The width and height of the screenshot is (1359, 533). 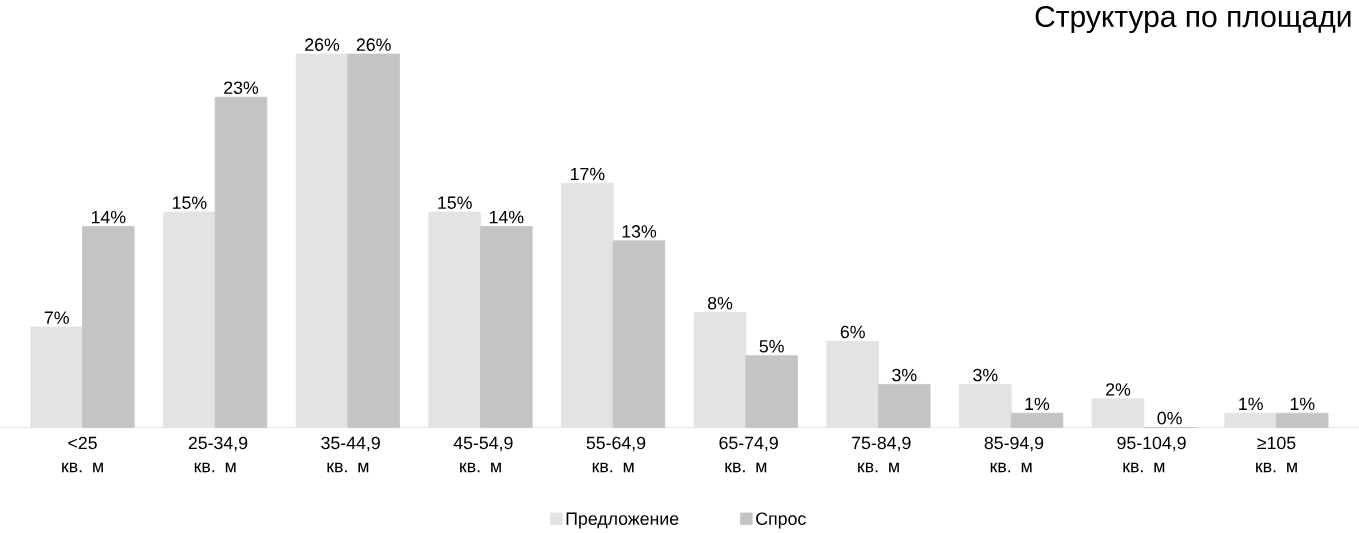 What do you see at coordinates (748, 454) in the screenshot?
I see `x-tick-label: 65-74,9 кв. м` at bounding box center [748, 454].